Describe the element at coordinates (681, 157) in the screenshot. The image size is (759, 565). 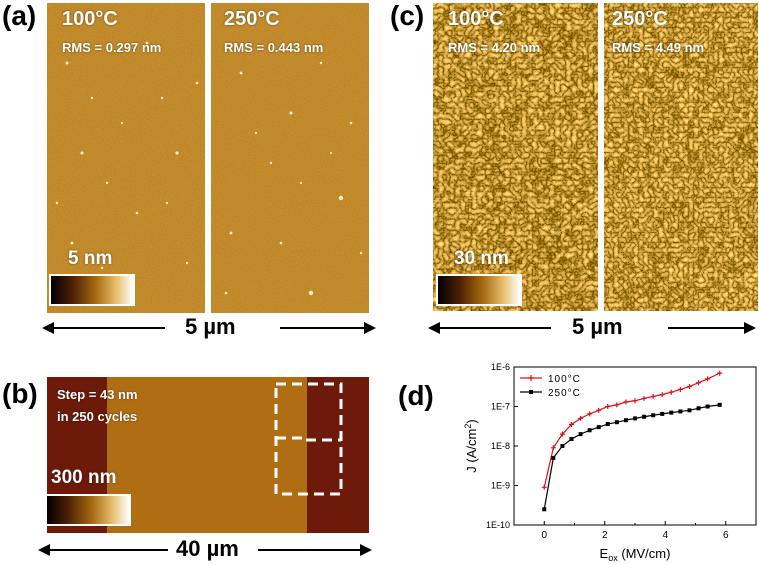
I see `afm-image-c-250c` at that location.